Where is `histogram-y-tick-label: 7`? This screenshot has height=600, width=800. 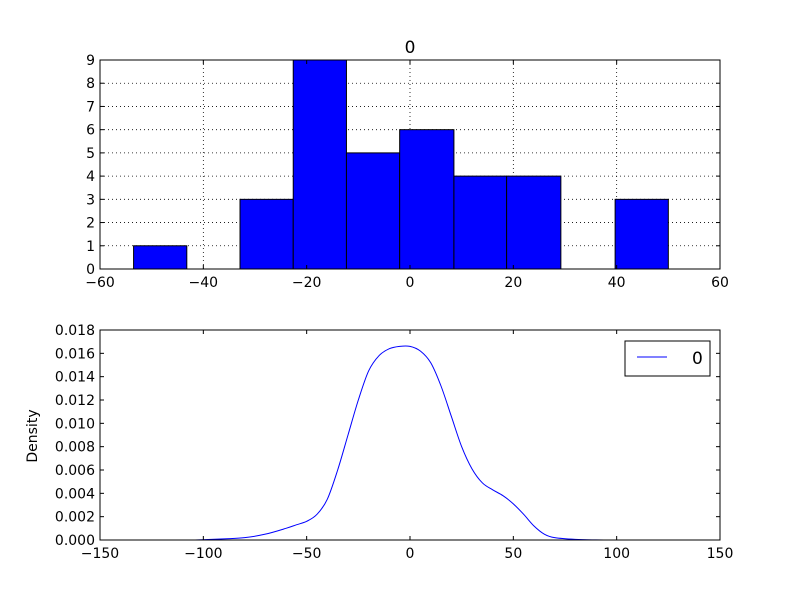 histogram-y-tick-label: 7 is located at coordinates (90, 107).